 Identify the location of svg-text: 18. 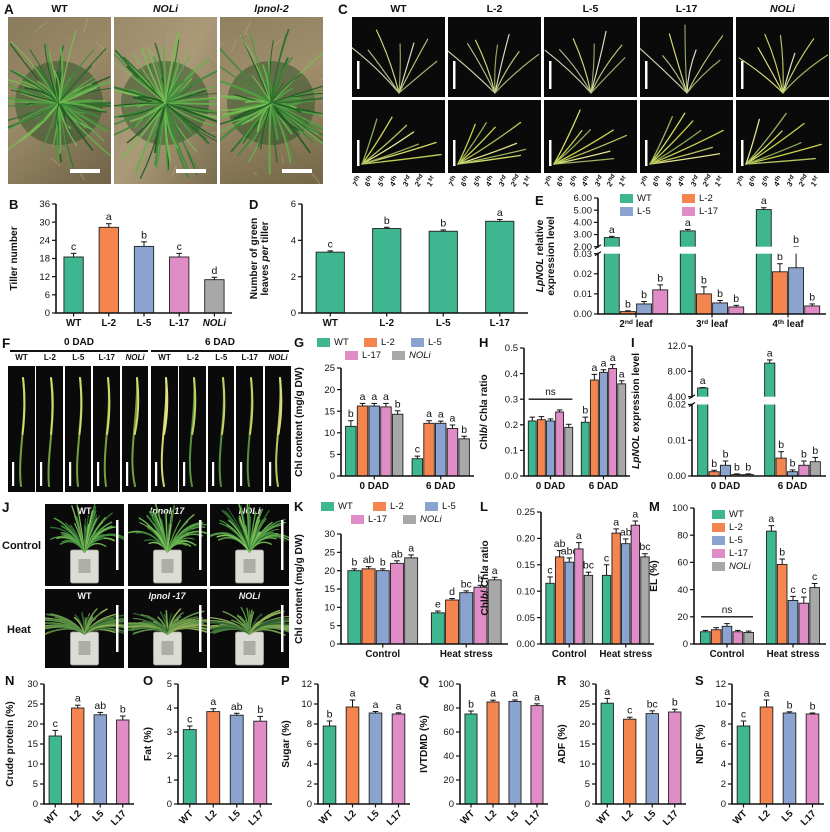
(44, 259).